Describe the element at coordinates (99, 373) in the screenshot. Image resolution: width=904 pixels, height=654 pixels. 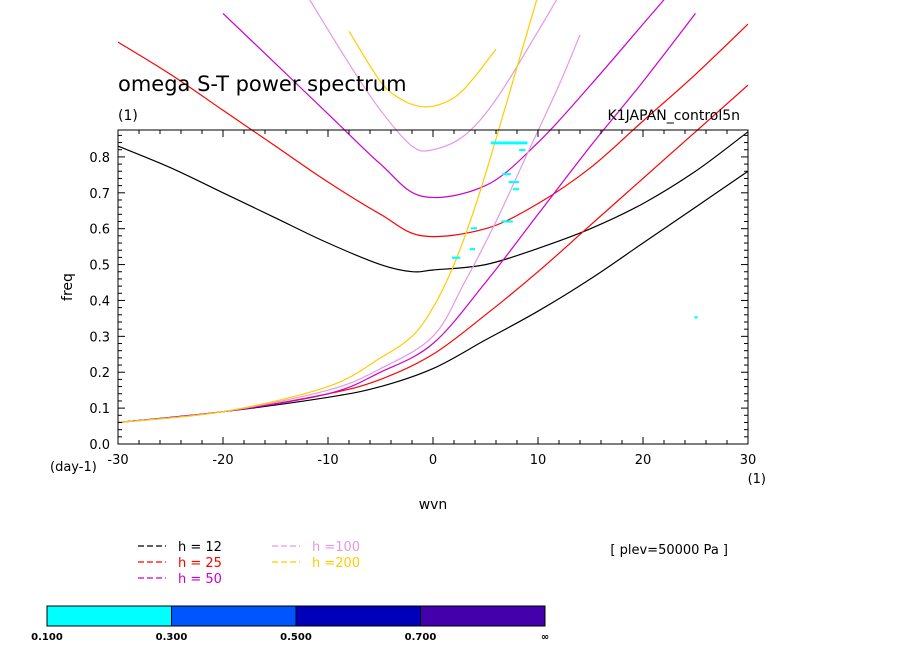
I see `y-tick-label: 0.2` at that location.